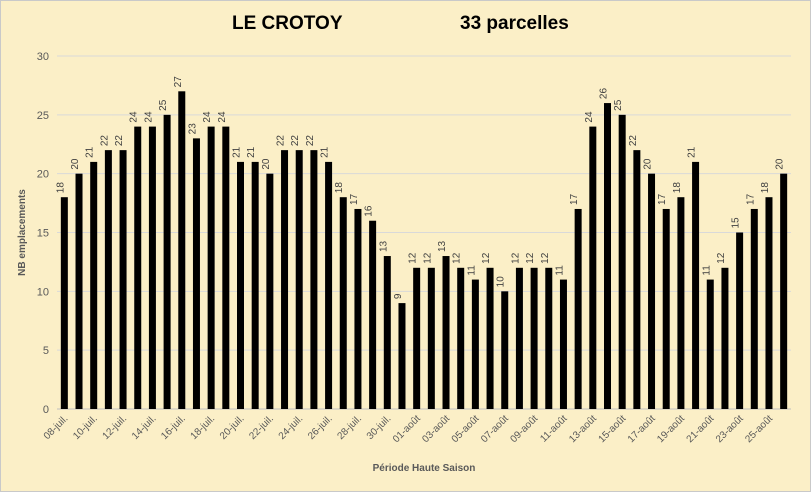 Image resolution: width=811 pixels, height=492 pixels. I want to click on x-tick-label: 30-juil., so click(379, 427).